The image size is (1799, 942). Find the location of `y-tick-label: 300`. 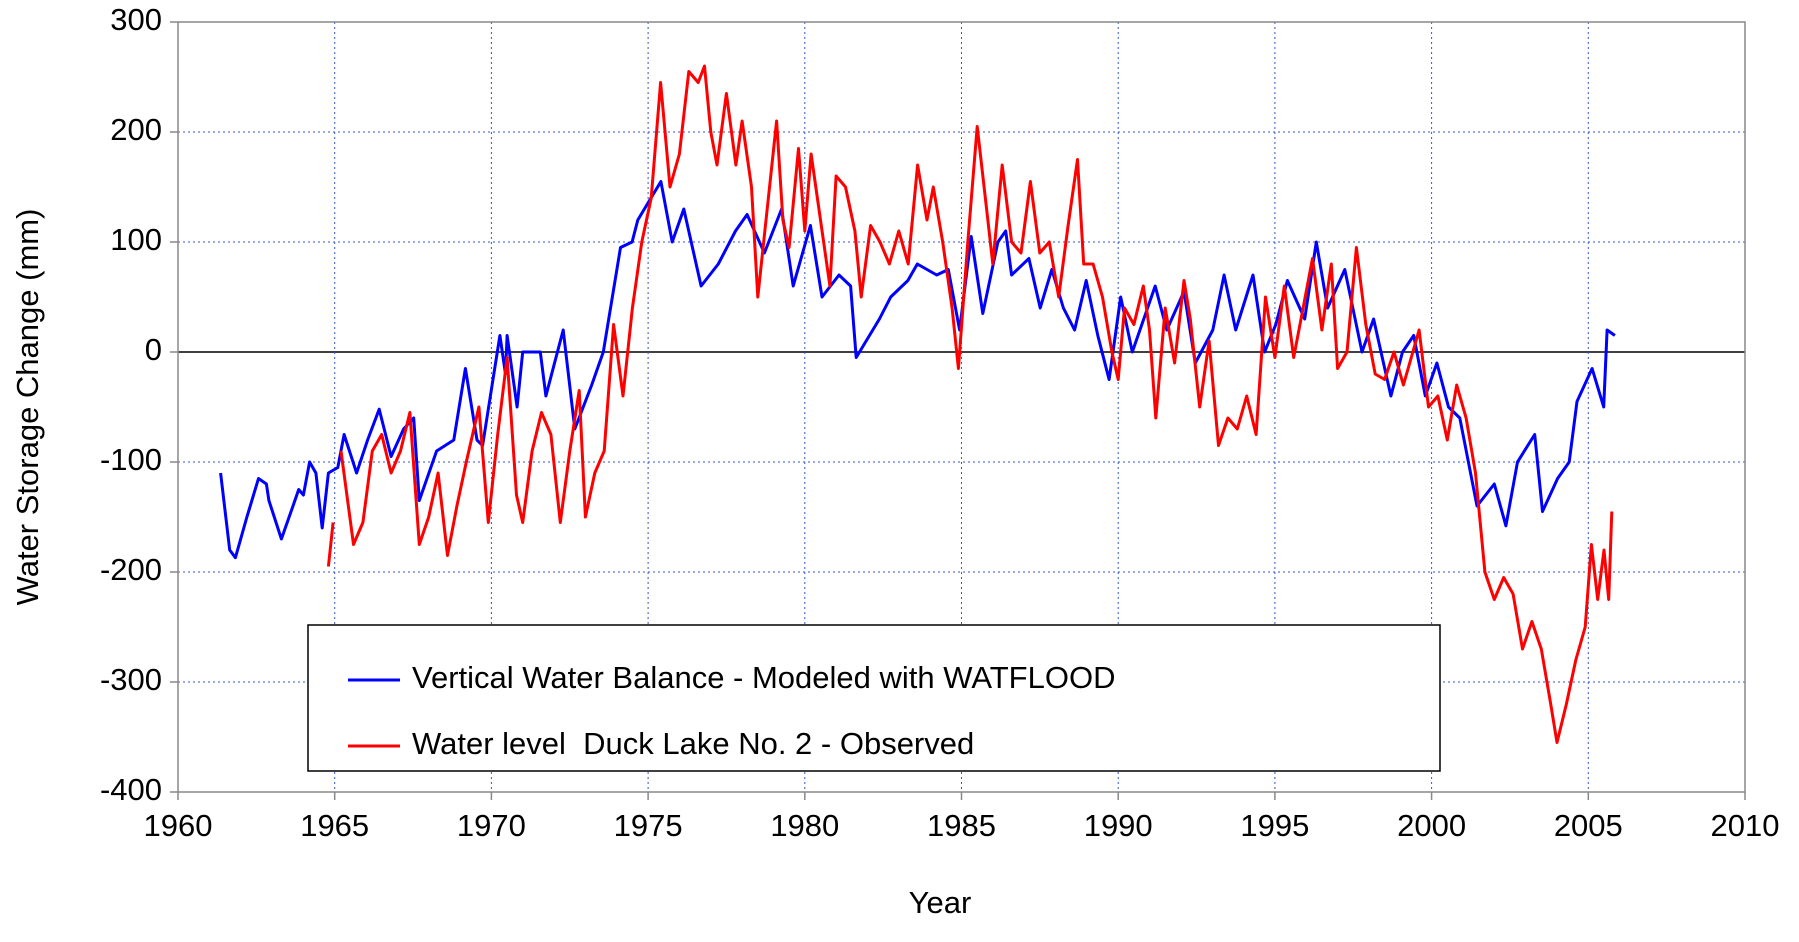

y-tick-label: 300 is located at coordinates (136, 19).